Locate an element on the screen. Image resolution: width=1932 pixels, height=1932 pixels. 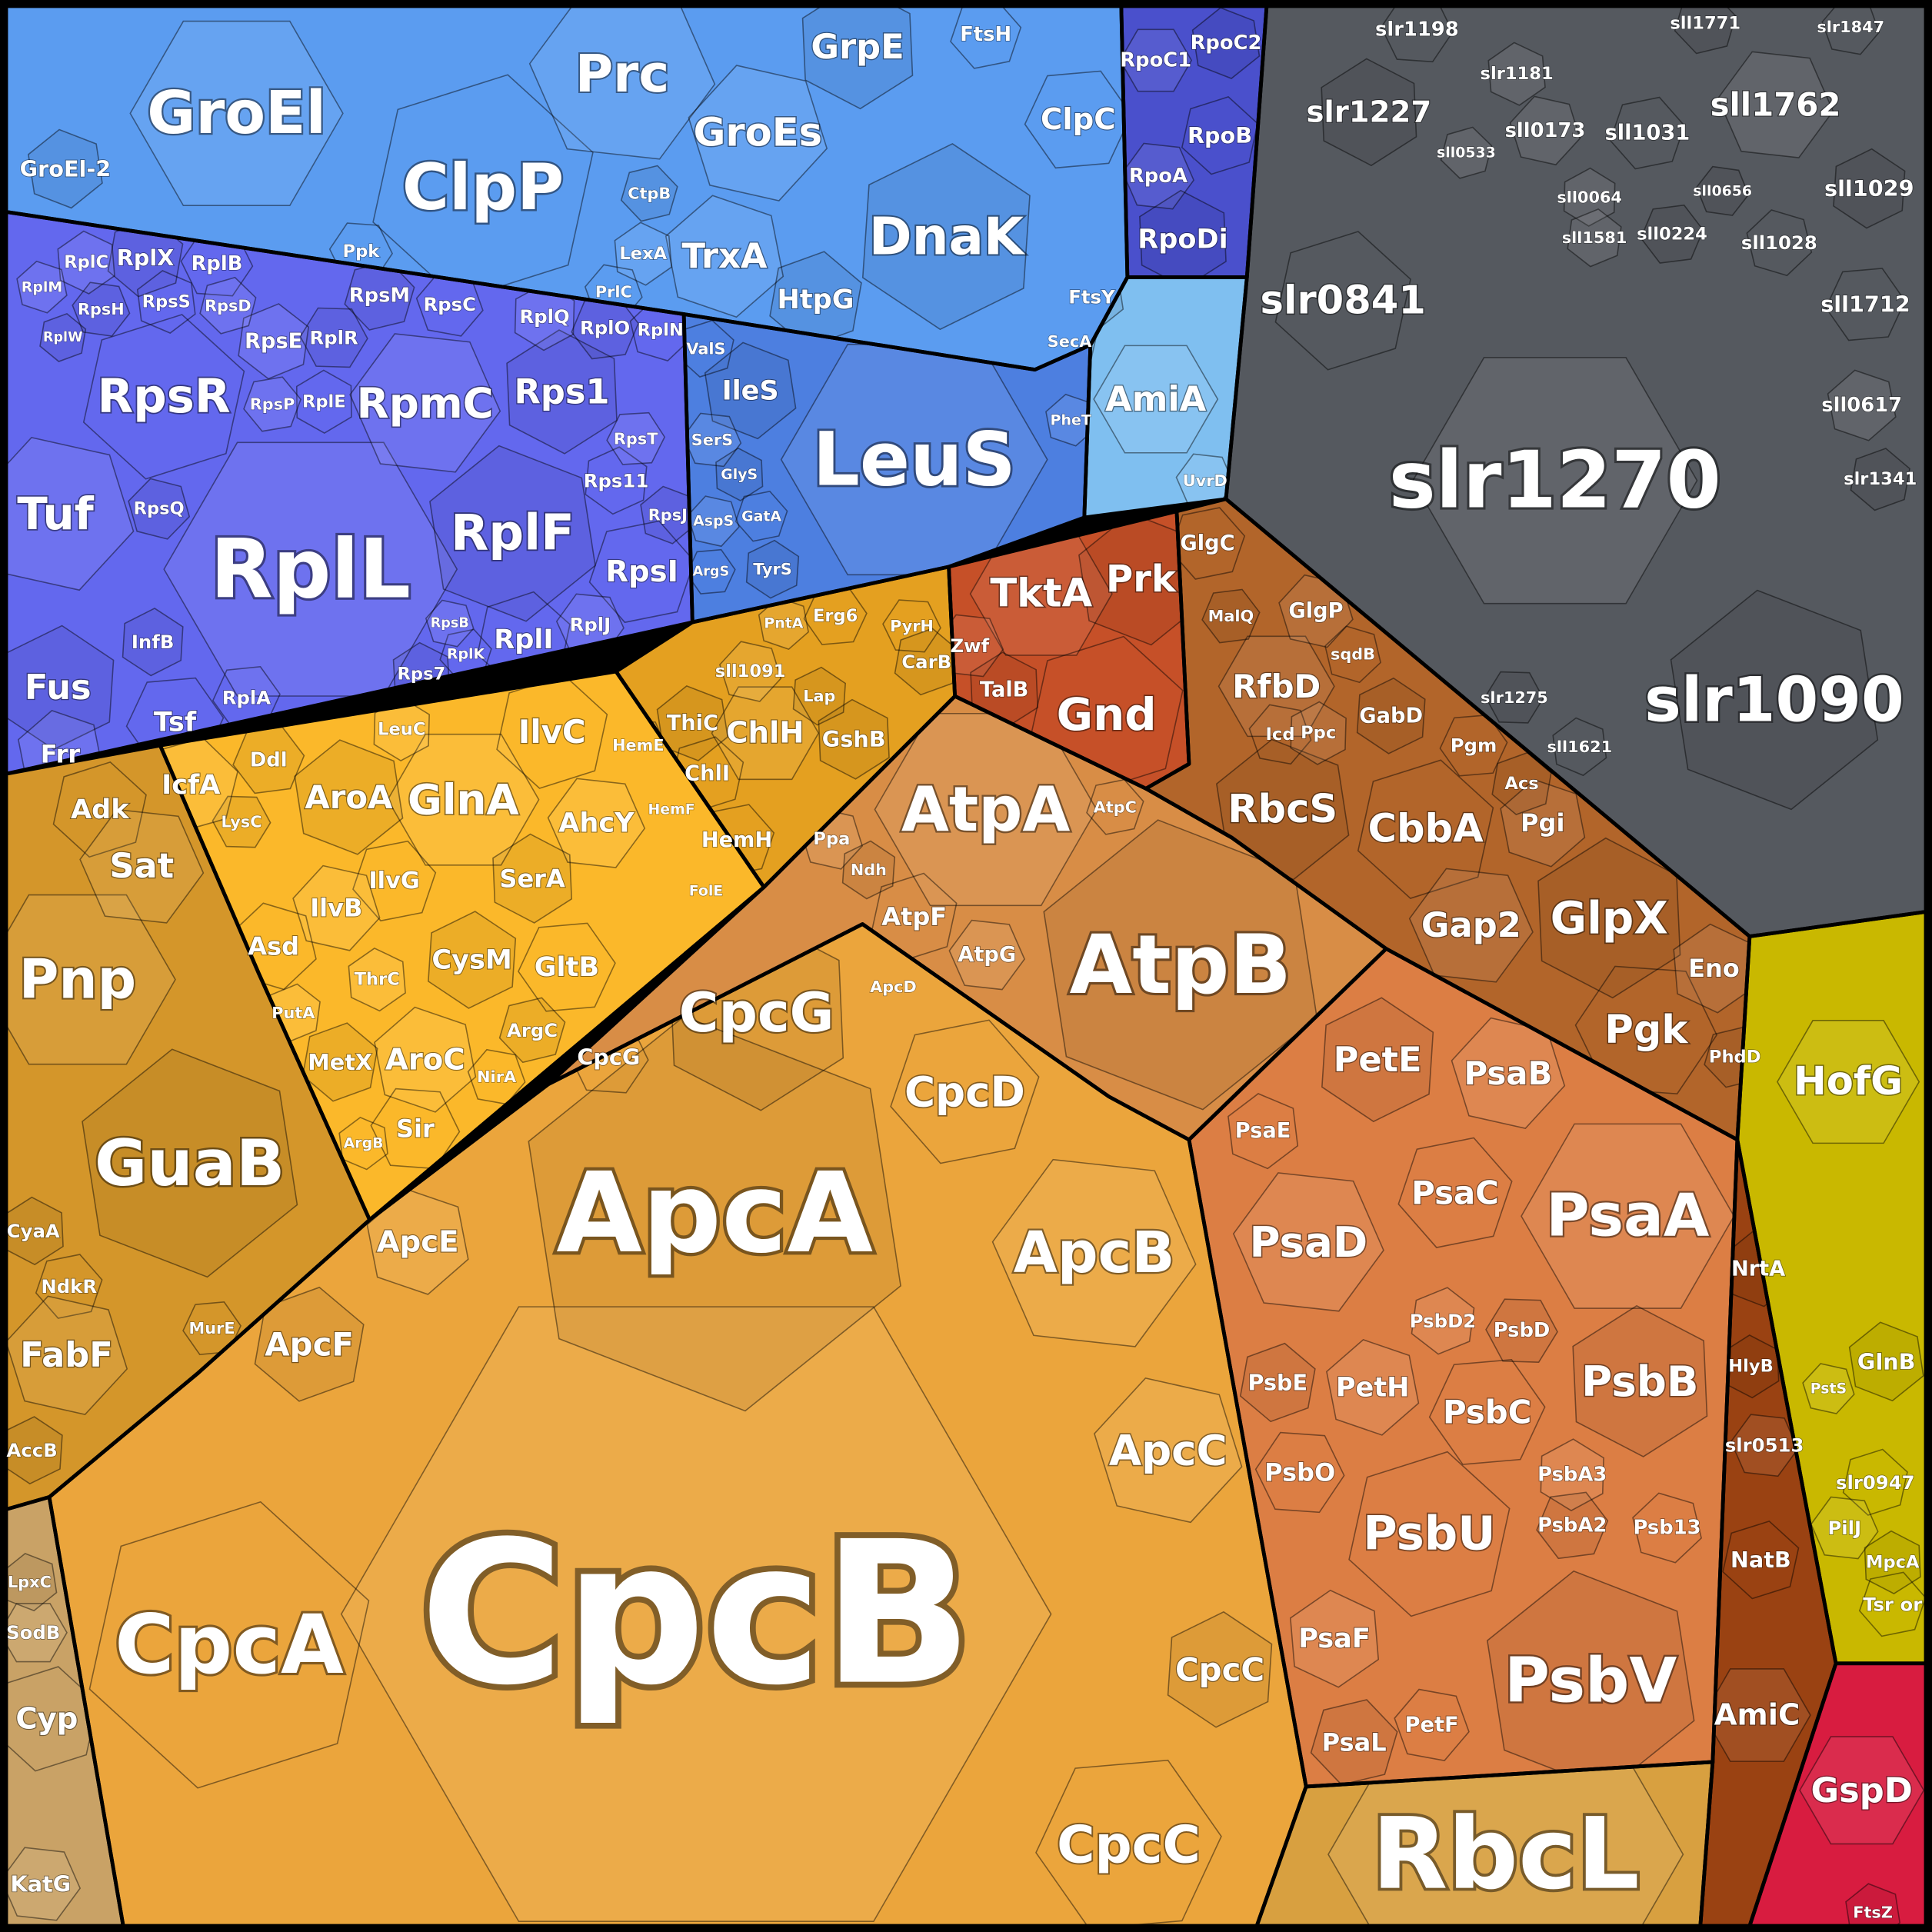
cell-label: NrtA is located at coordinates (1758, 1269).